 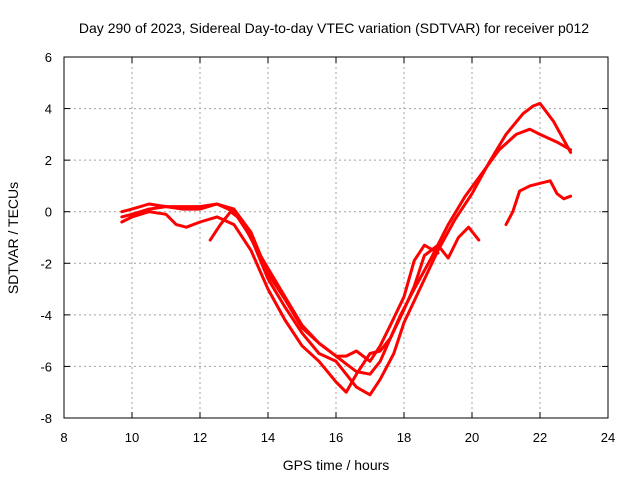 What do you see at coordinates (336, 465) in the screenshot?
I see `x-axis-label: GPS time / hours` at bounding box center [336, 465].